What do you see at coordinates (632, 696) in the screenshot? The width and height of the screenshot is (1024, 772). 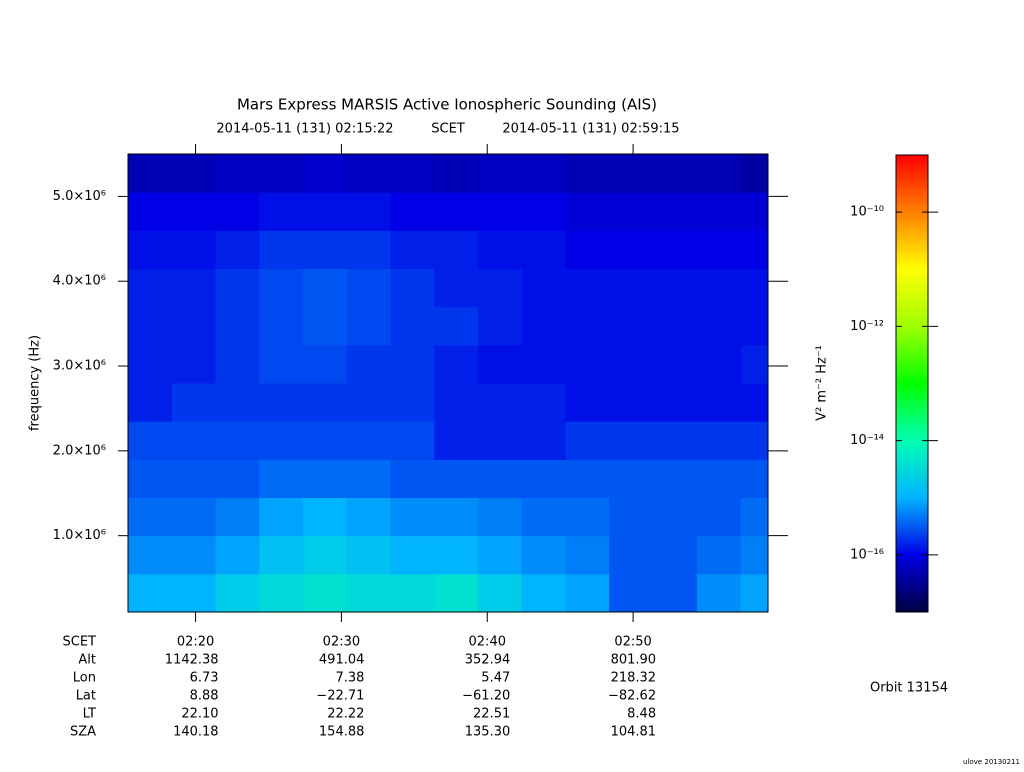 I see `ephemeris-value: −82.62` at bounding box center [632, 696].